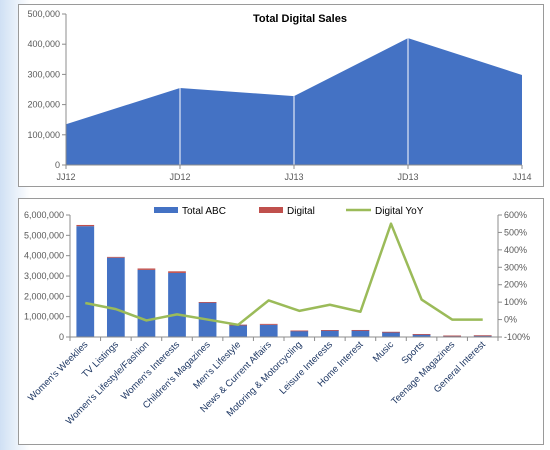 This screenshot has width=550, height=450. Describe the element at coordinates (521, 177) in the screenshot. I see `x-tick-label: JJ14` at that location.